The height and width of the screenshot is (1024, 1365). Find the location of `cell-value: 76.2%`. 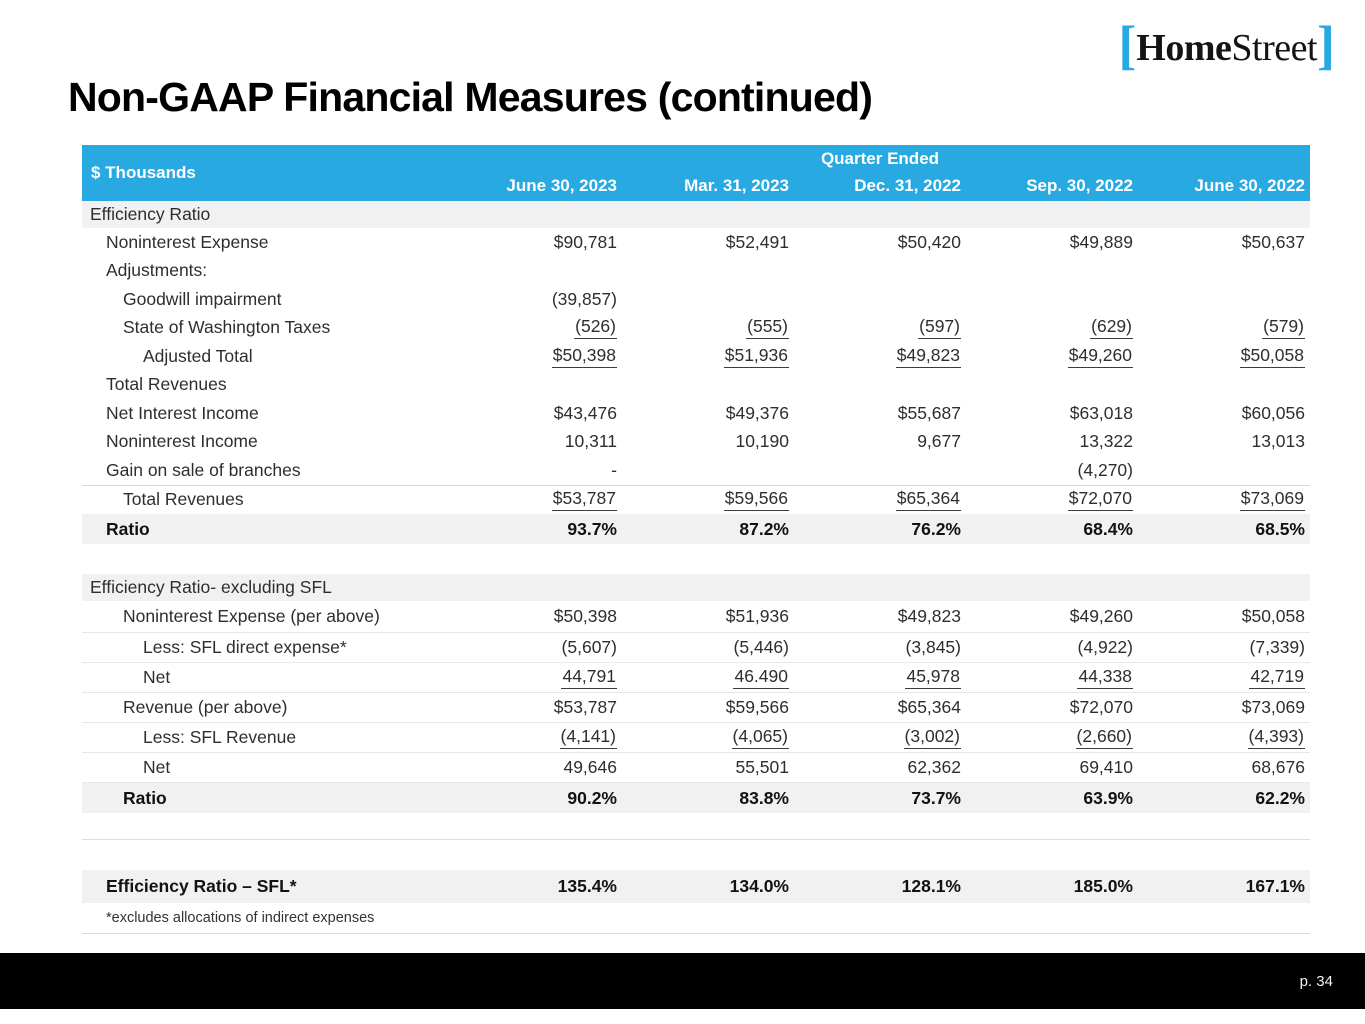

cell-value: 76.2% is located at coordinates (936, 528).